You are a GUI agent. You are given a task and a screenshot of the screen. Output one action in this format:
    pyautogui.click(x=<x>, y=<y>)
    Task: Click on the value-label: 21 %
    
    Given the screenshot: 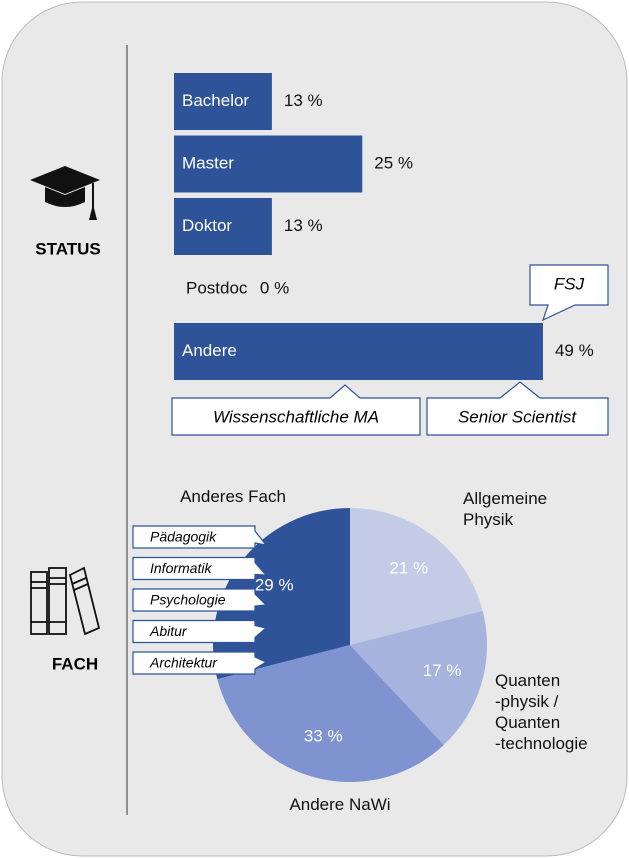 What is the action you would take?
    pyautogui.click(x=408, y=568)
    